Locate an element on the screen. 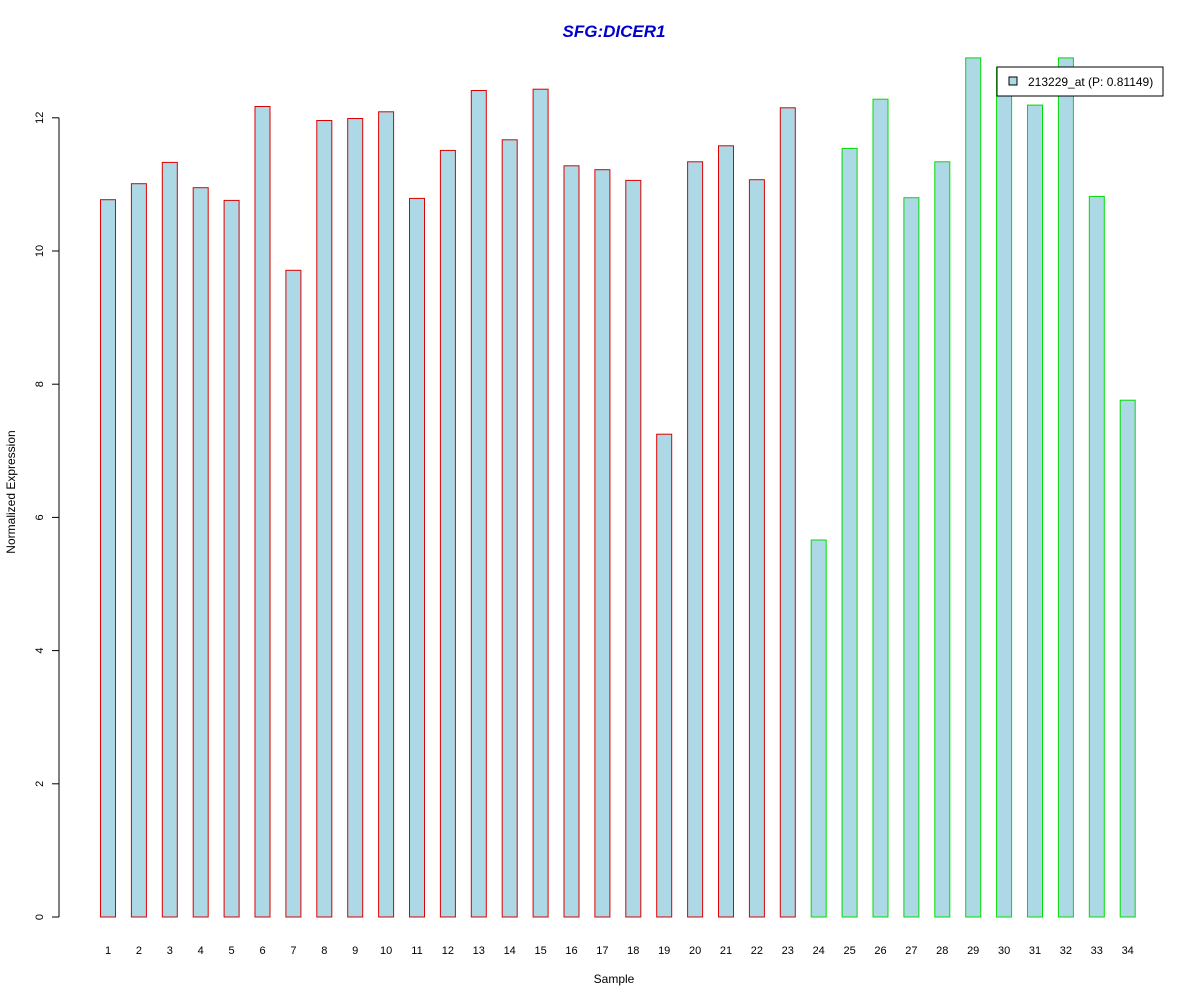 This screenshot has width=1200, height=1000. x-tick-label: 19 is located at coordinates (664, 951).